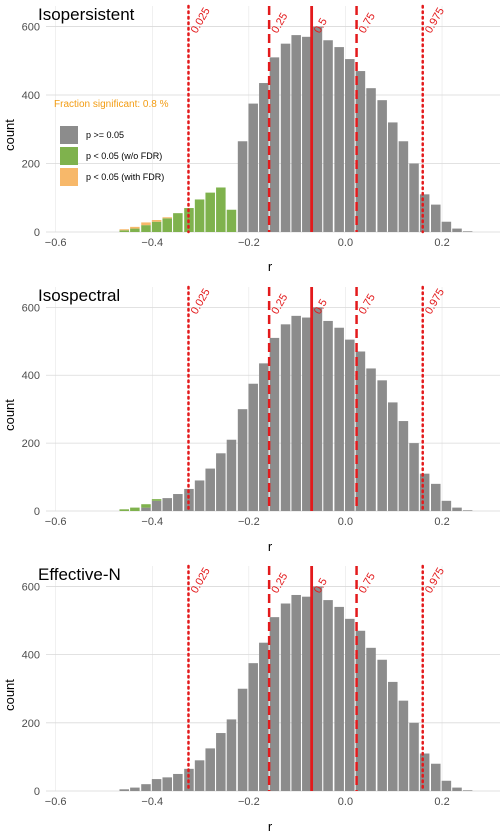  Describe the element at coordinates (105, 135) in the screenshot. I see `legend-label-ns: p >= 0.05` at that location.